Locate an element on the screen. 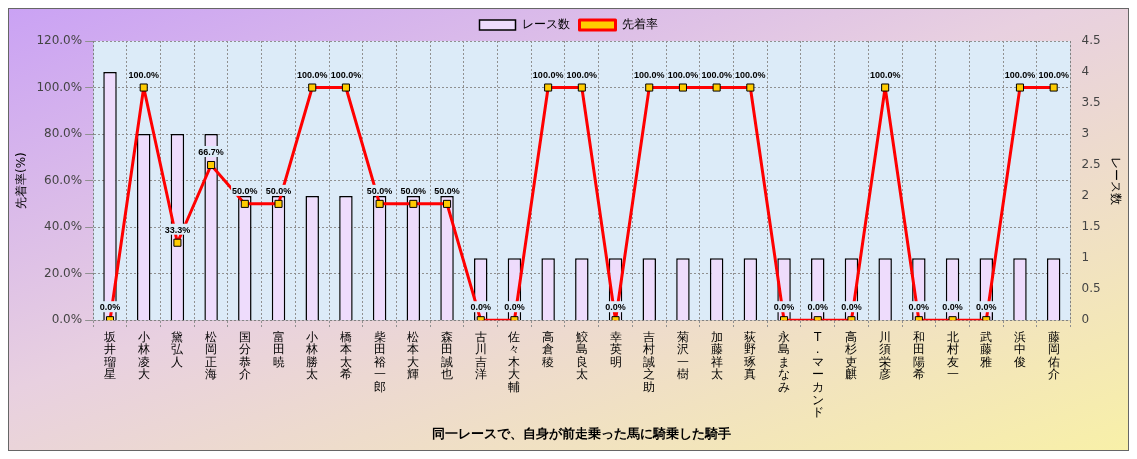 This screenshot has height=459, width=1137. y2-tick-label: 2.5 is located at coordinates (1091, 164).